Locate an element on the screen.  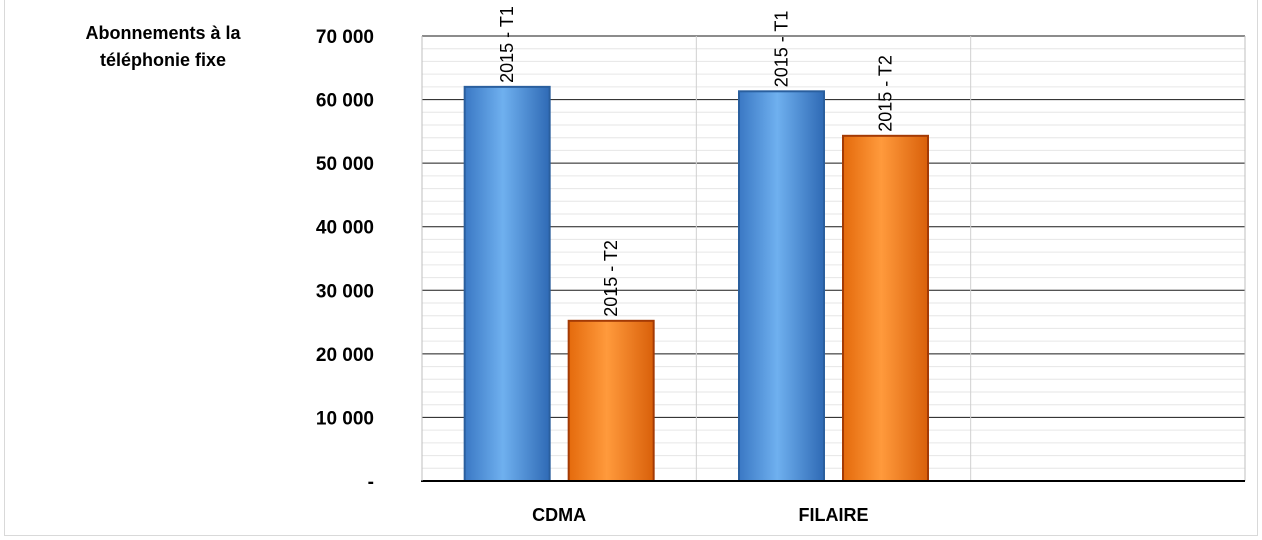
y-axis-title: Abonnements à la téléphonie fixe is located at coordinates (163, 46).